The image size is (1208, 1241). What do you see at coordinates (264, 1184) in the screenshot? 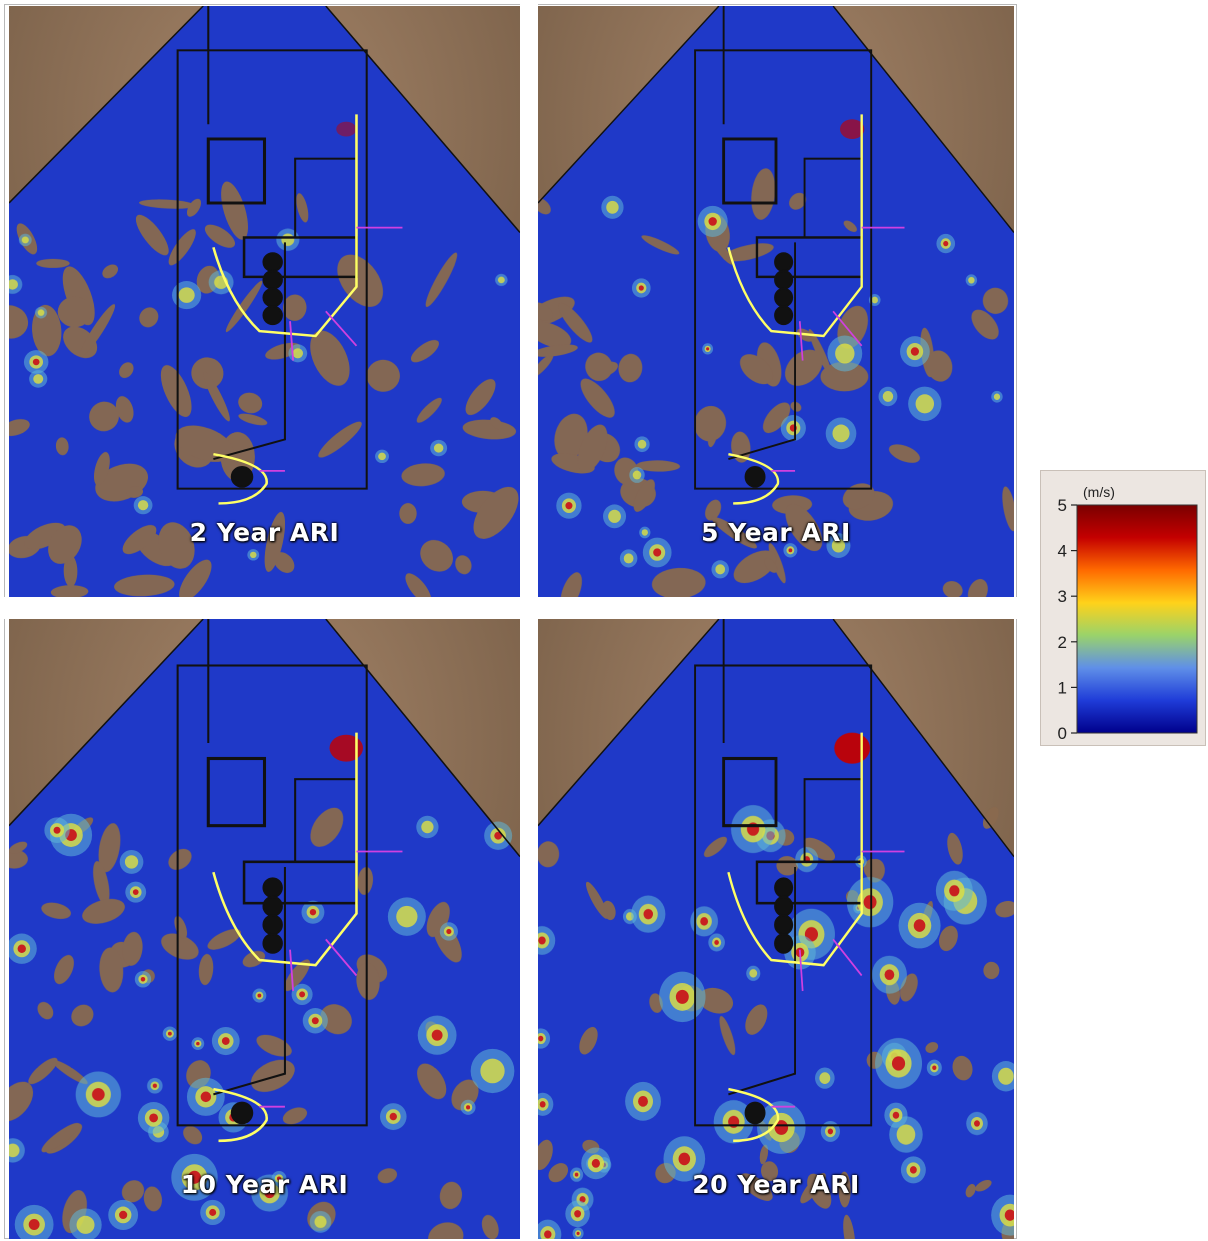
I see `panel-label-ari-10: 10 Year ARI` at bounding box center [264, 1184].